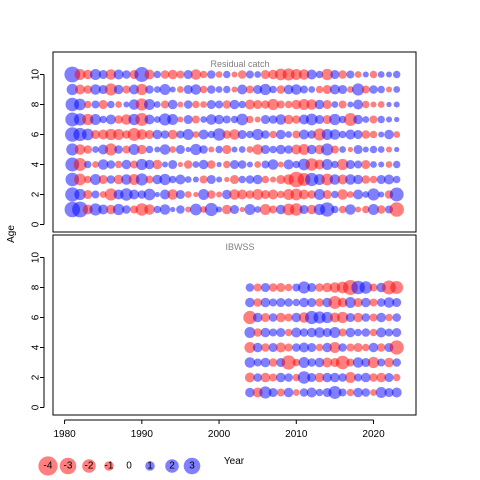  I want to click on bubbles-ibwss, so click(323, 339).